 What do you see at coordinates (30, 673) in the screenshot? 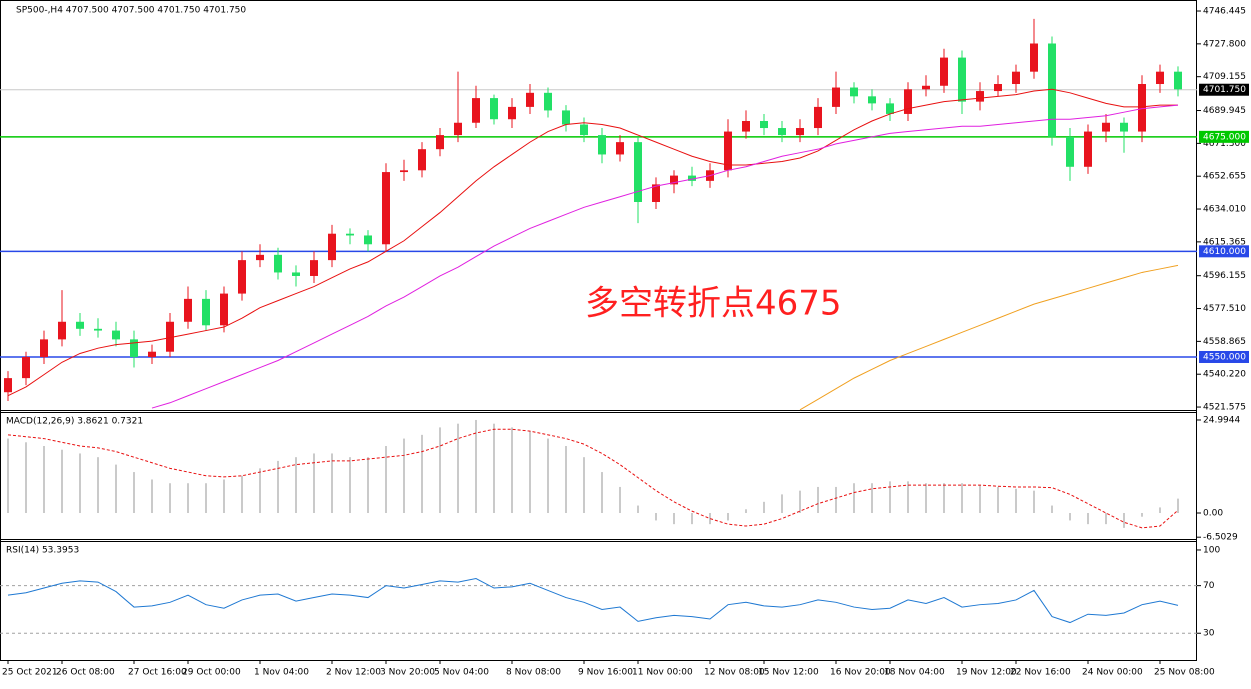
I see `x-tick-label: 25 Oct 2021` at bounding box center [30, 673].